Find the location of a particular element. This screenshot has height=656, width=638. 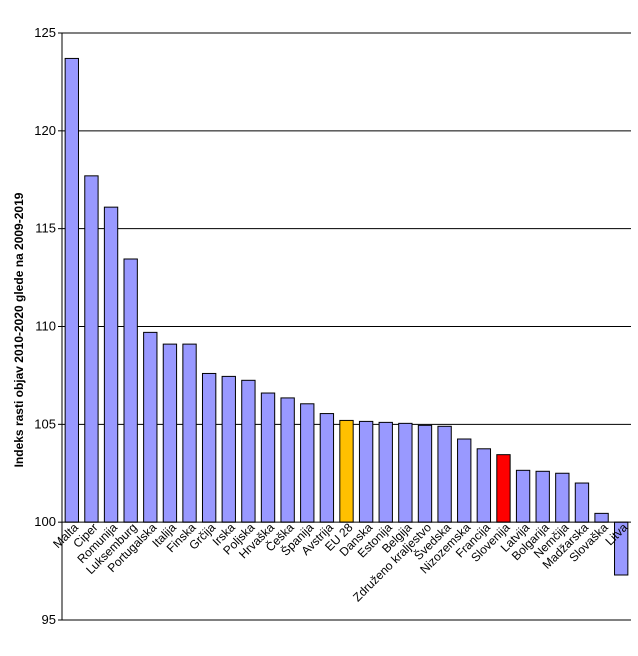

y-tick-label: 120 is located at coordinates (45, 130).